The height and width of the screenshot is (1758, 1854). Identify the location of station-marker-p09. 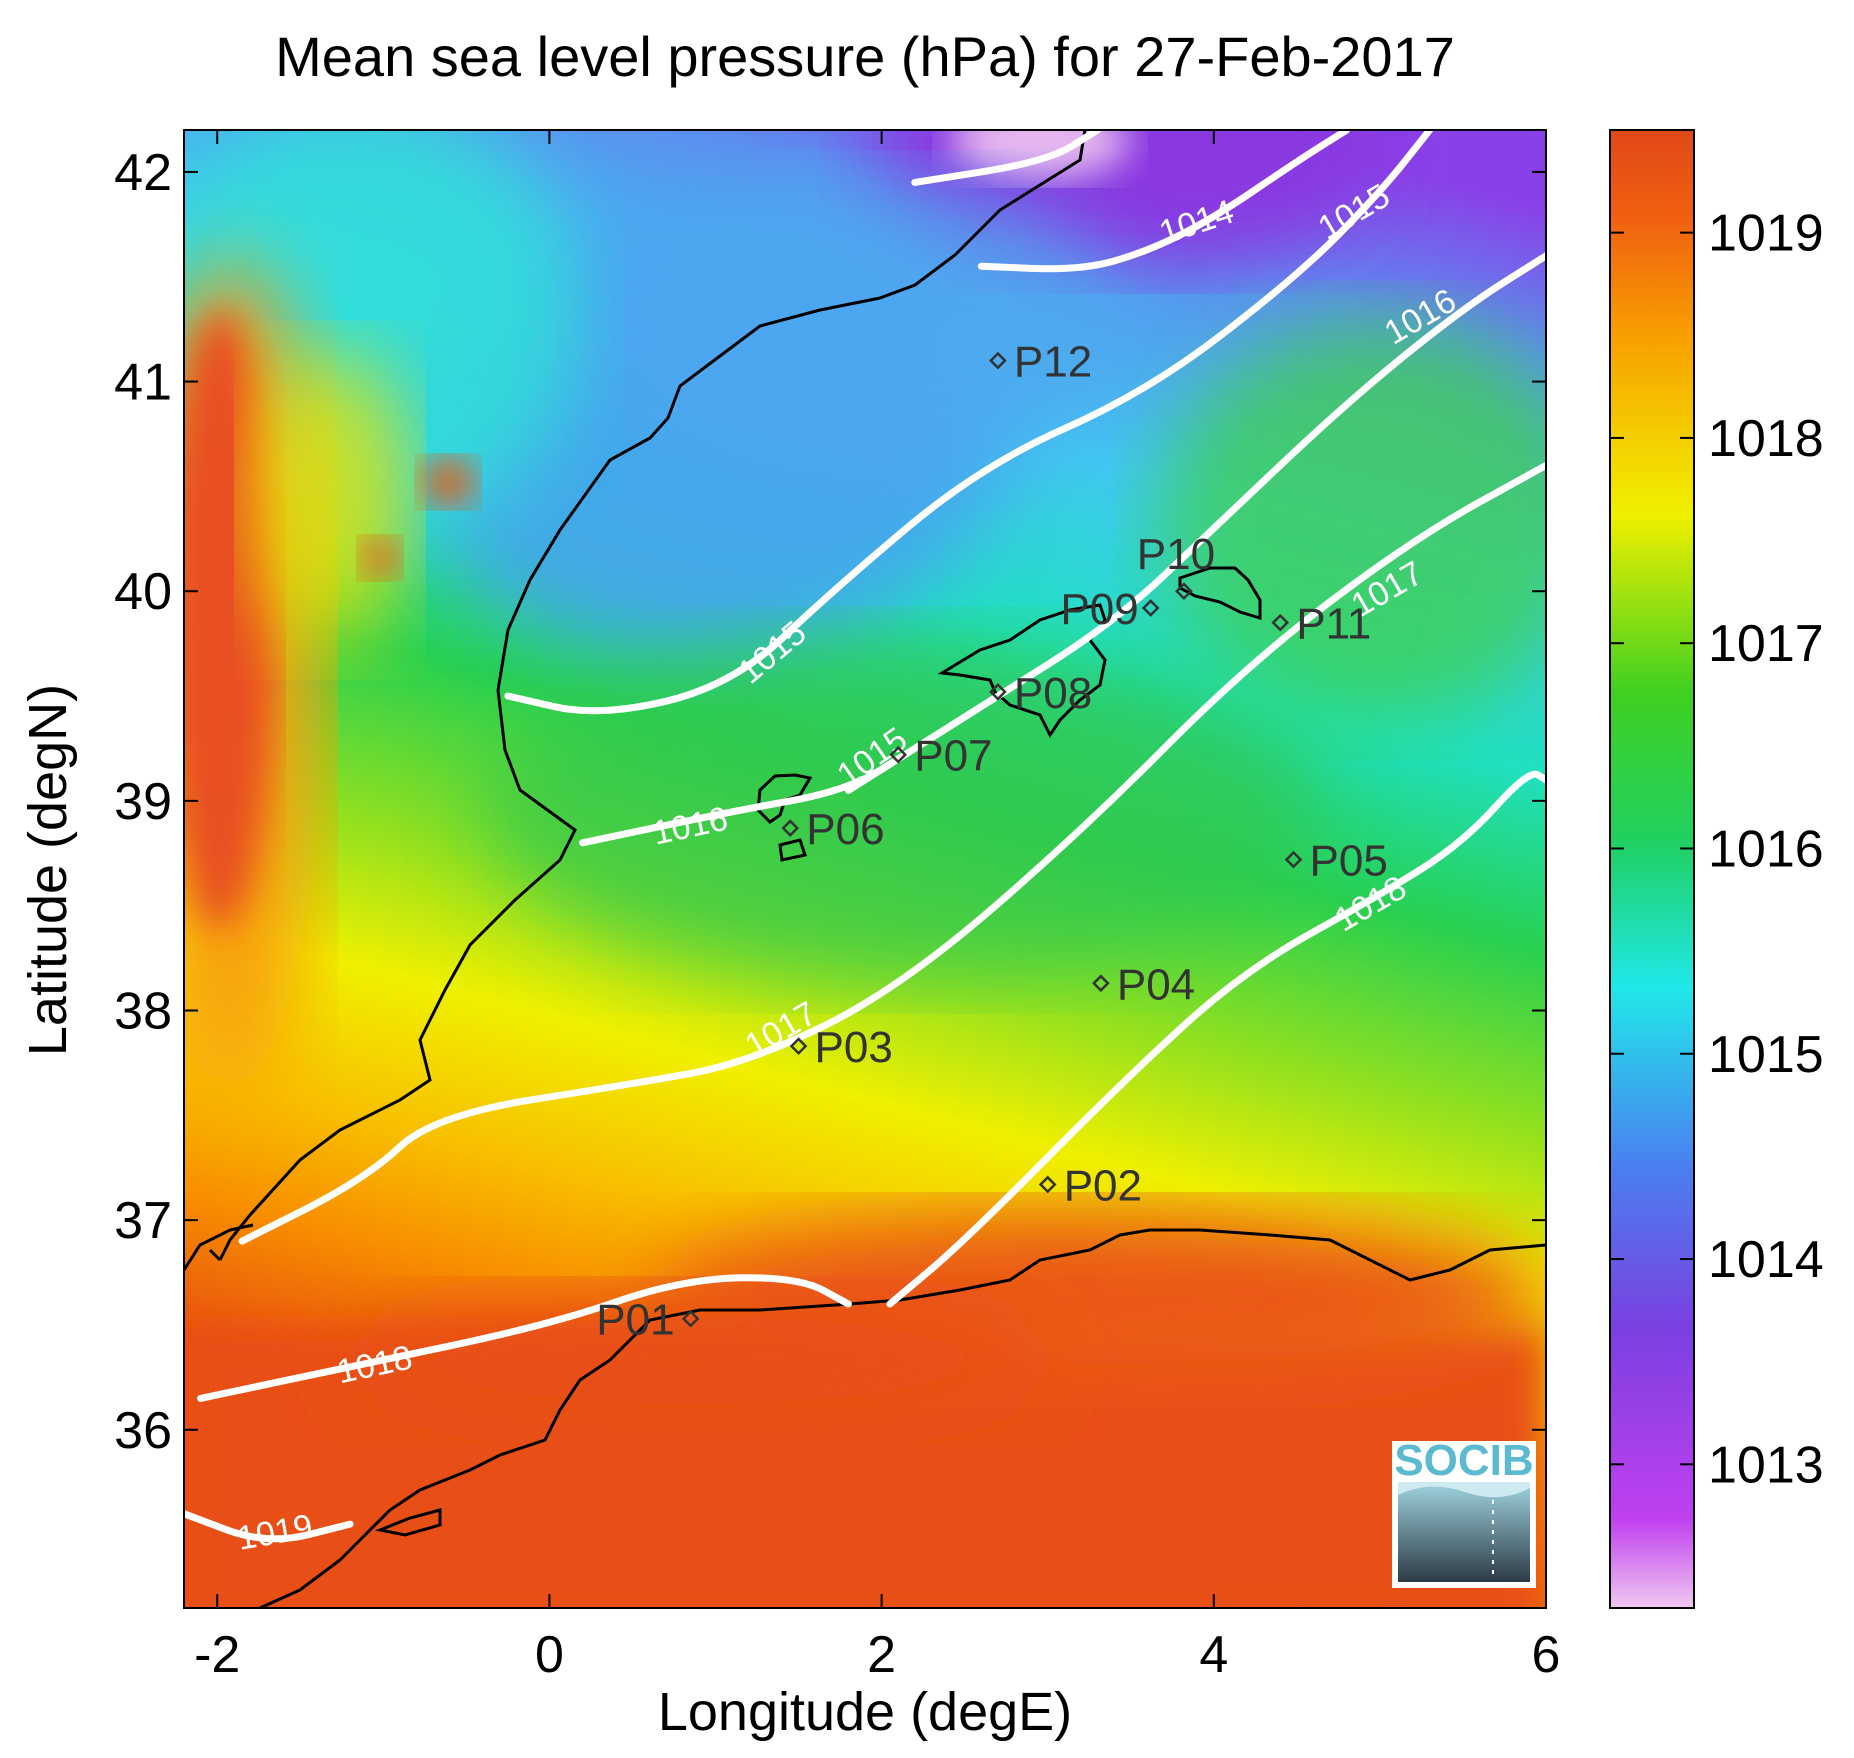
(1150, 608).